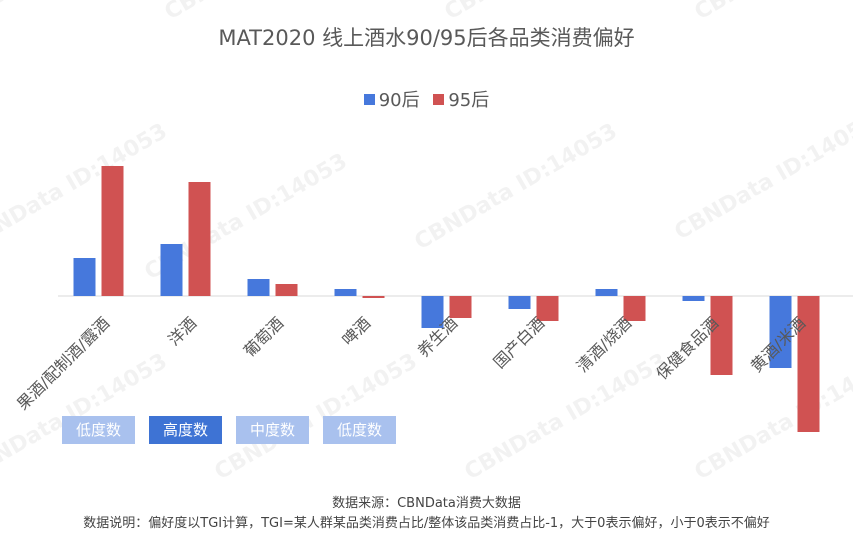 Image resolution: width=853 pixels, height=539 pixels. I want to click on category-label: 清酒/烧酒, so click(604, 344).